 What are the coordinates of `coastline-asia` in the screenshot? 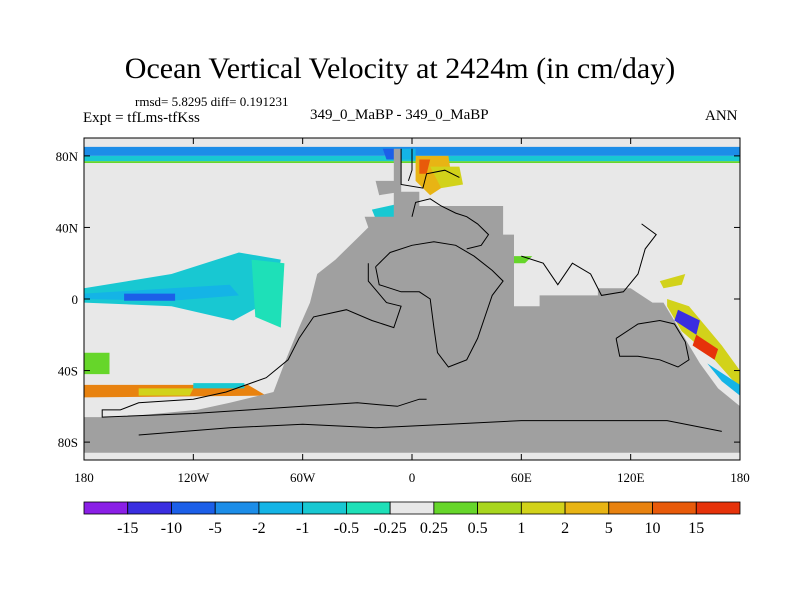 It's located at (589, 259).